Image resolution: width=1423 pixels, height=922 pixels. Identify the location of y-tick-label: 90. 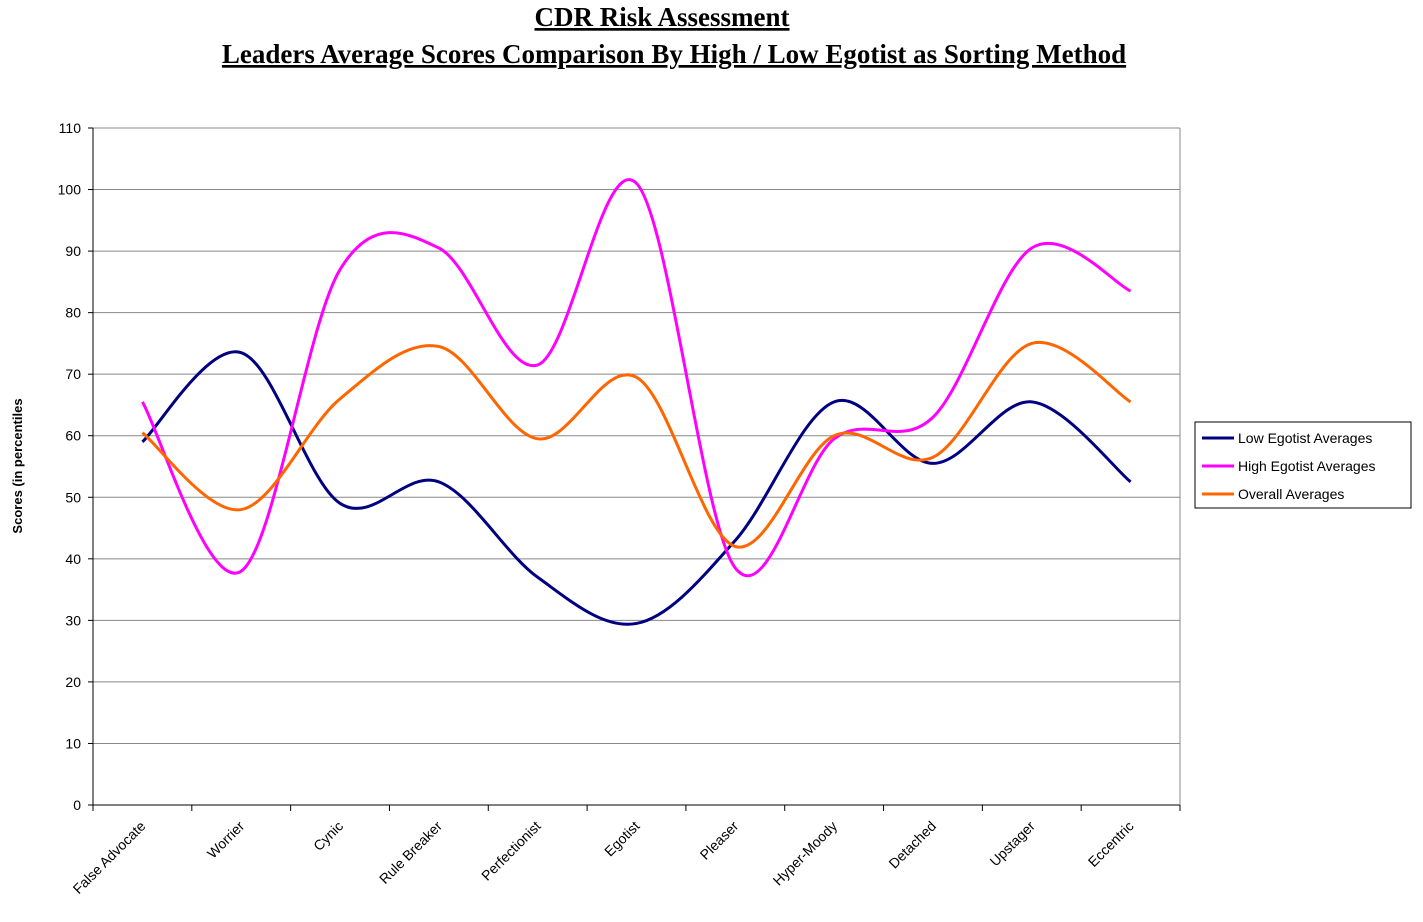
(73, 251).